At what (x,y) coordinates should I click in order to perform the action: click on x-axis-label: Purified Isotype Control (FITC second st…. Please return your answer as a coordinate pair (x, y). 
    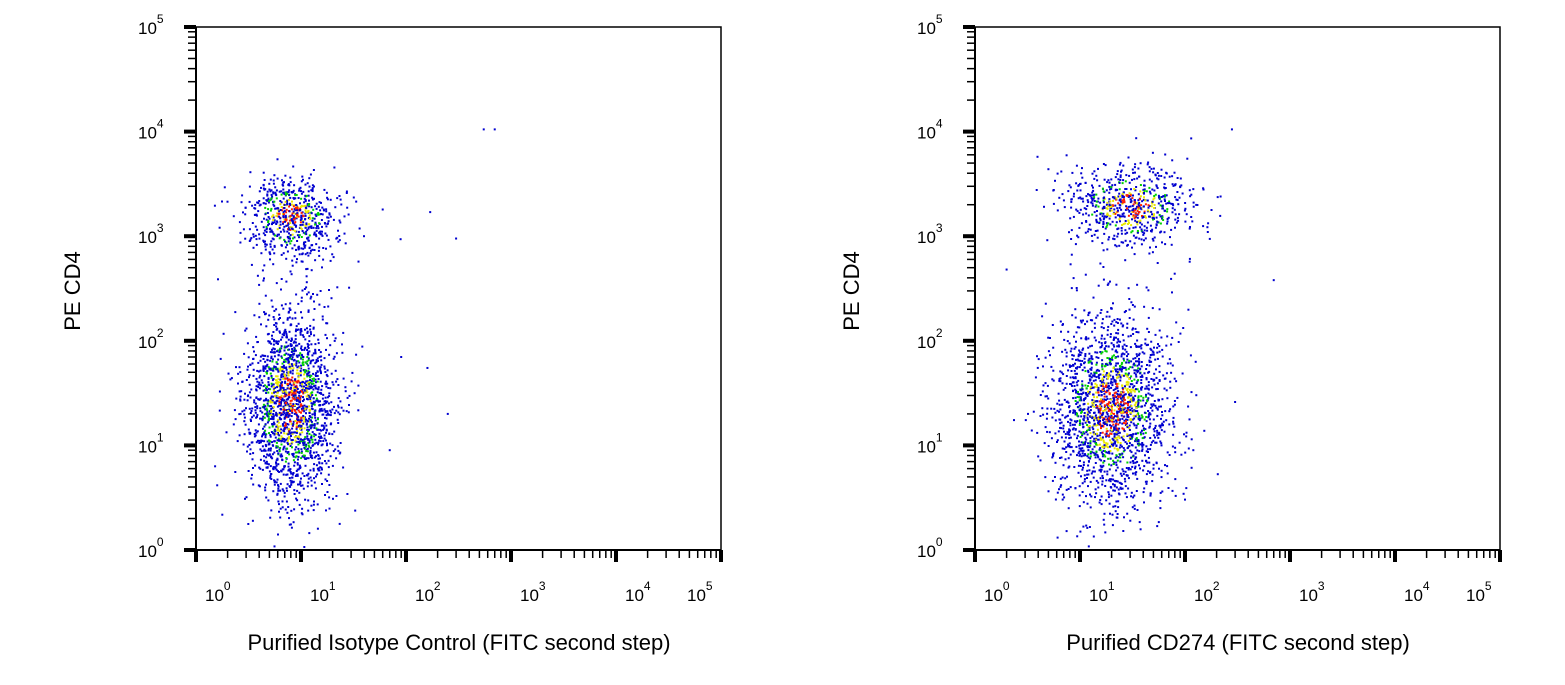
    Looking at the image, I should click on (459, 642).